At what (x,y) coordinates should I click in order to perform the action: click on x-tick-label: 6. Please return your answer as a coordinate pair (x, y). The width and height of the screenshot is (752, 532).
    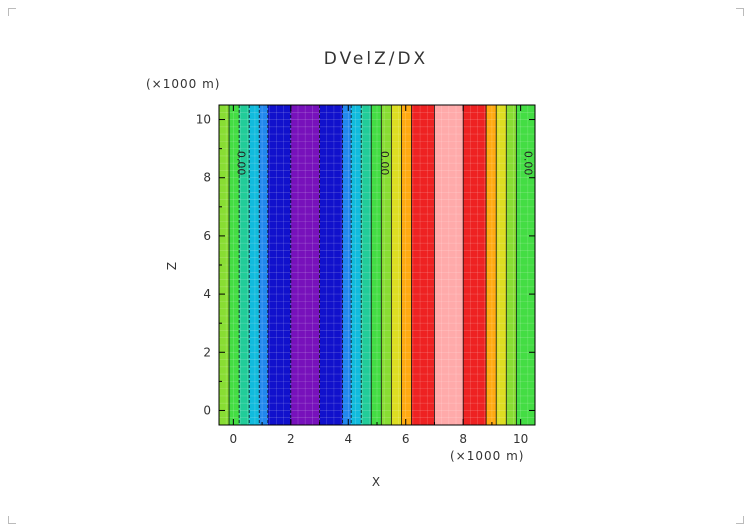
    Looking at the image, I should click on (406, 439).